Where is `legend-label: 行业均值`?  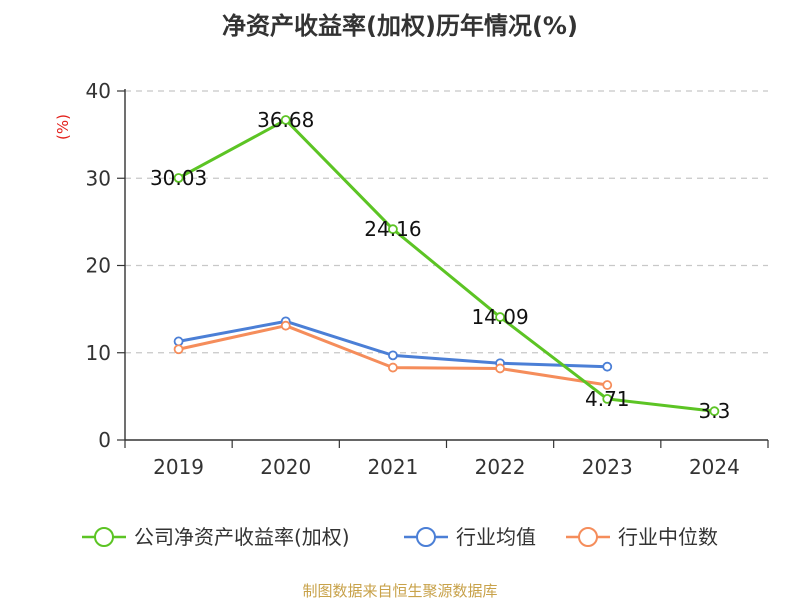 legend-label: 行业均值 is located at coordinates (496, 537).